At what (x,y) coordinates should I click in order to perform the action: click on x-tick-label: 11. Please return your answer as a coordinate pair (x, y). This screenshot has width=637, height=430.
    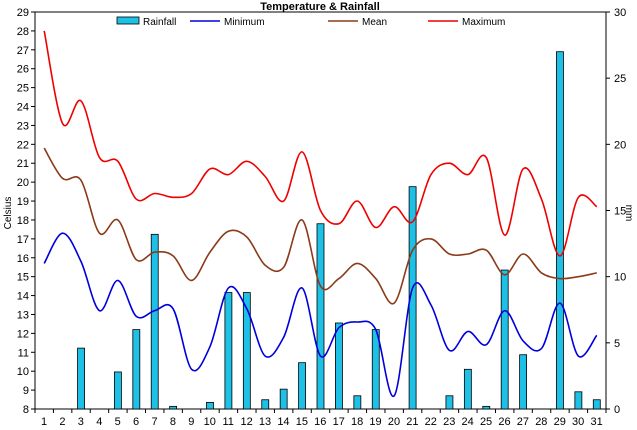
    Looking at the image, I should click on (227, 422).